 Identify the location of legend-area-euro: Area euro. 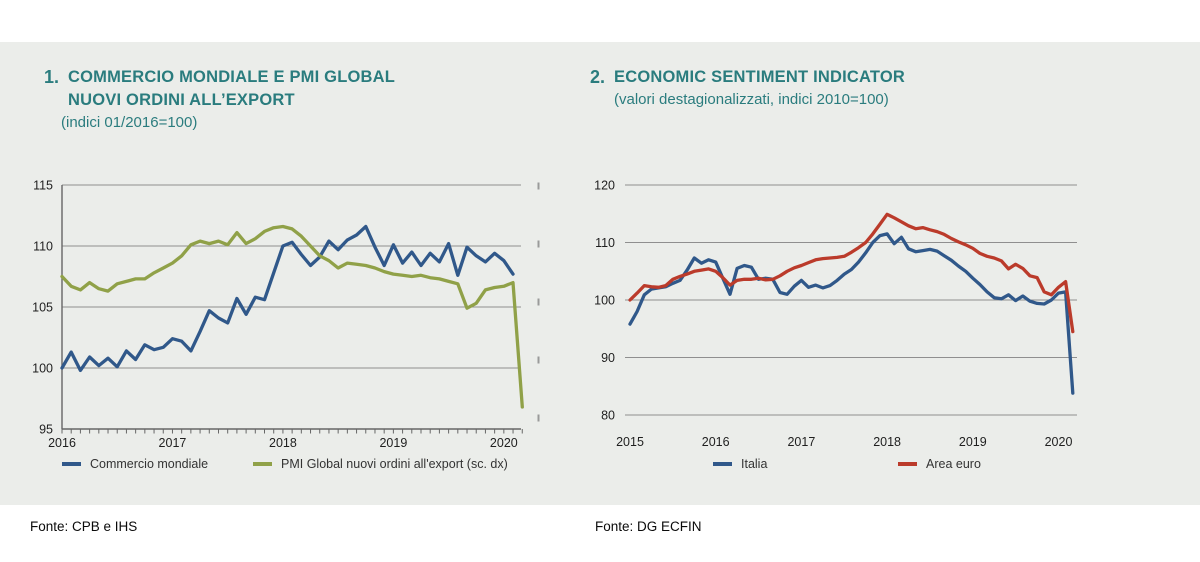
(939, 464).